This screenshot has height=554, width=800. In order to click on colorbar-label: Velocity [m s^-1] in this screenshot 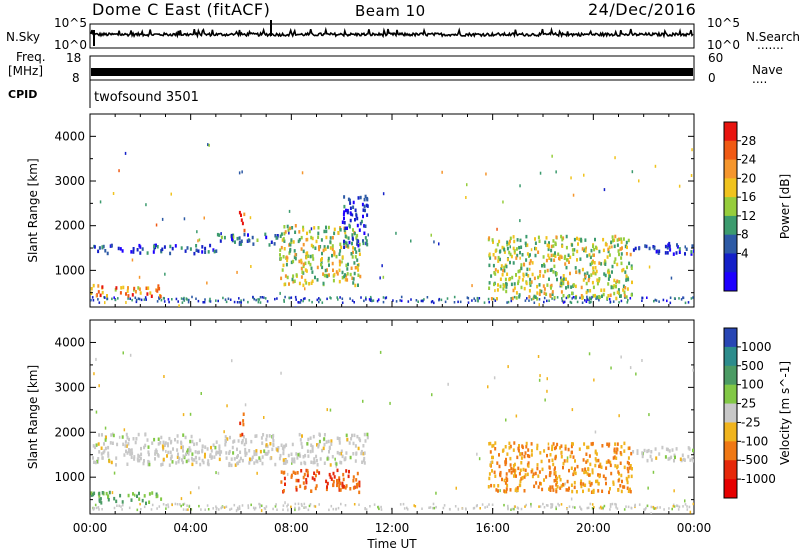, I will do `click(785, 413)`.